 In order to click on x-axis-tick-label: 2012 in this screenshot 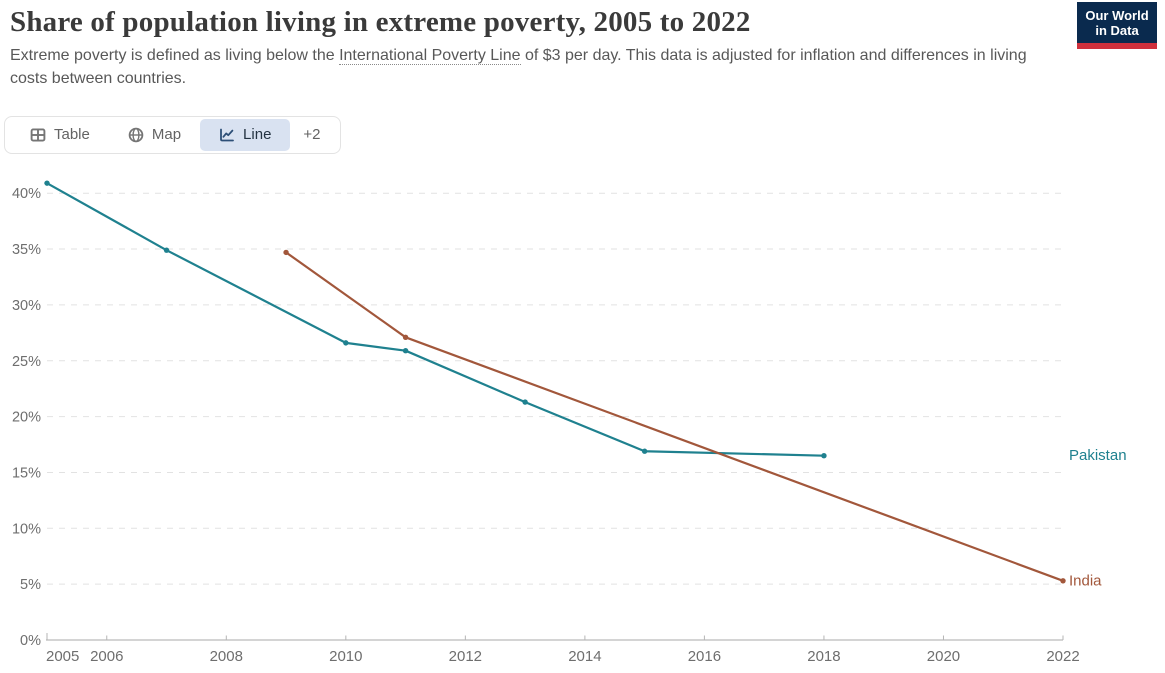, I will do `click(465, 656)`.